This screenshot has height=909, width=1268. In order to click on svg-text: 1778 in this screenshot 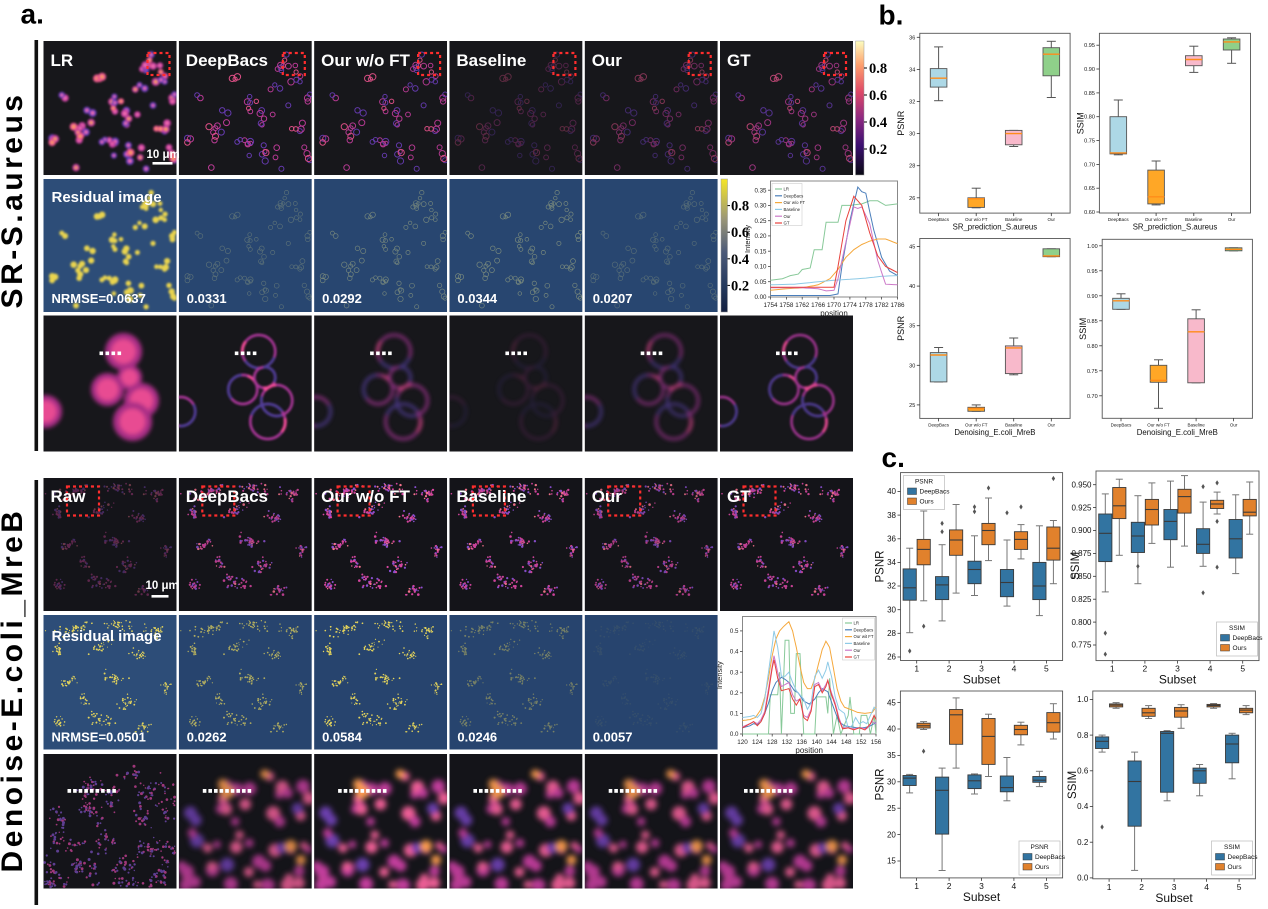, I will do `click(866, 305)`.